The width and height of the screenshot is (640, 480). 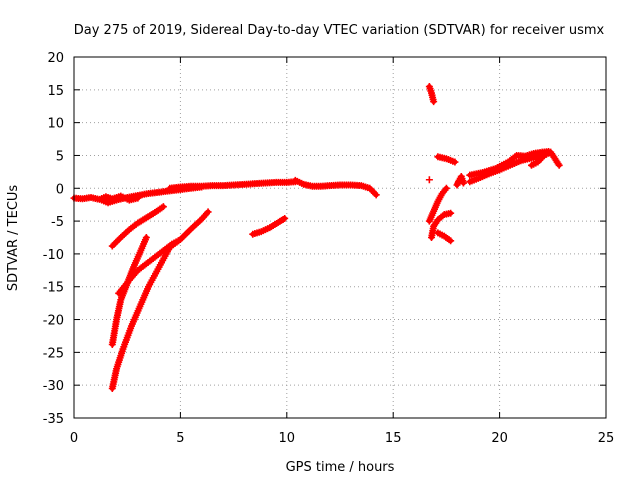 What do you see at coordinates (53, 255) in the screenshot?
I see `y-tick-label: -10` at bounding box center [53, 255].